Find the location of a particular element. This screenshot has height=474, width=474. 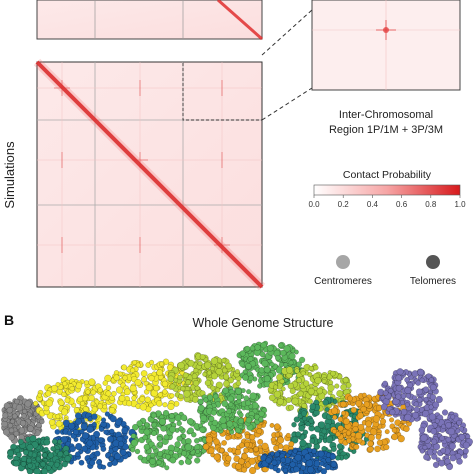

panel-b-title: Whole Genome Structure is located at coordinates (262, 323).